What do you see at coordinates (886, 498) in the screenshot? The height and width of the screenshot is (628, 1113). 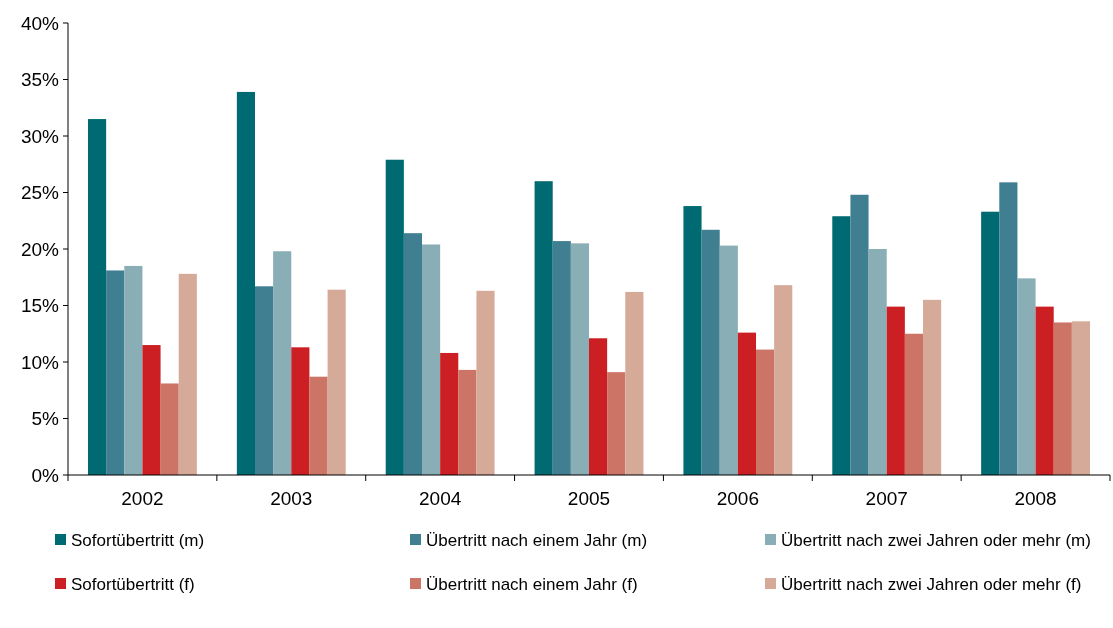 I see `x-tick-label: 2007` at bounding box center [886, 498].